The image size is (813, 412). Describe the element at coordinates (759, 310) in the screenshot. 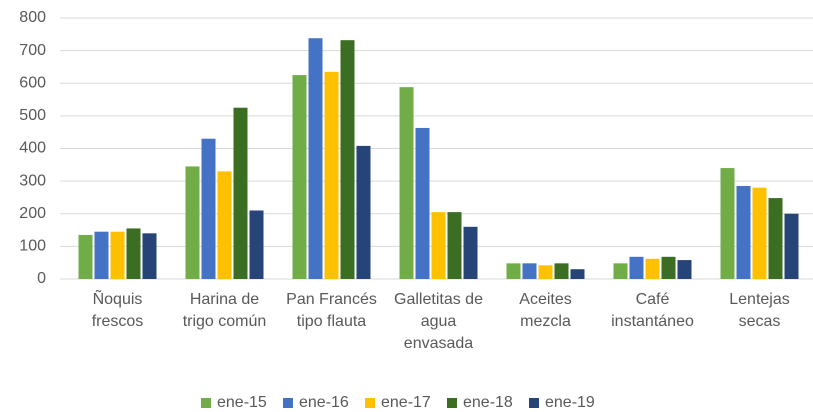

I see `x-tick-label: Lentejas secas` at that location.